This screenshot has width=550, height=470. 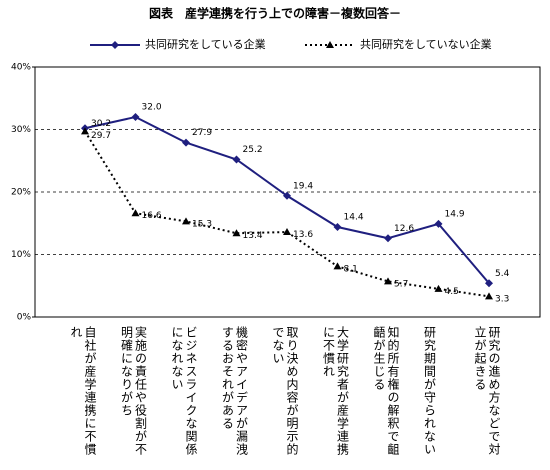 I want to click on x-tick-label: ビジネスライクな関係になれない, so click(x=184, y=391).